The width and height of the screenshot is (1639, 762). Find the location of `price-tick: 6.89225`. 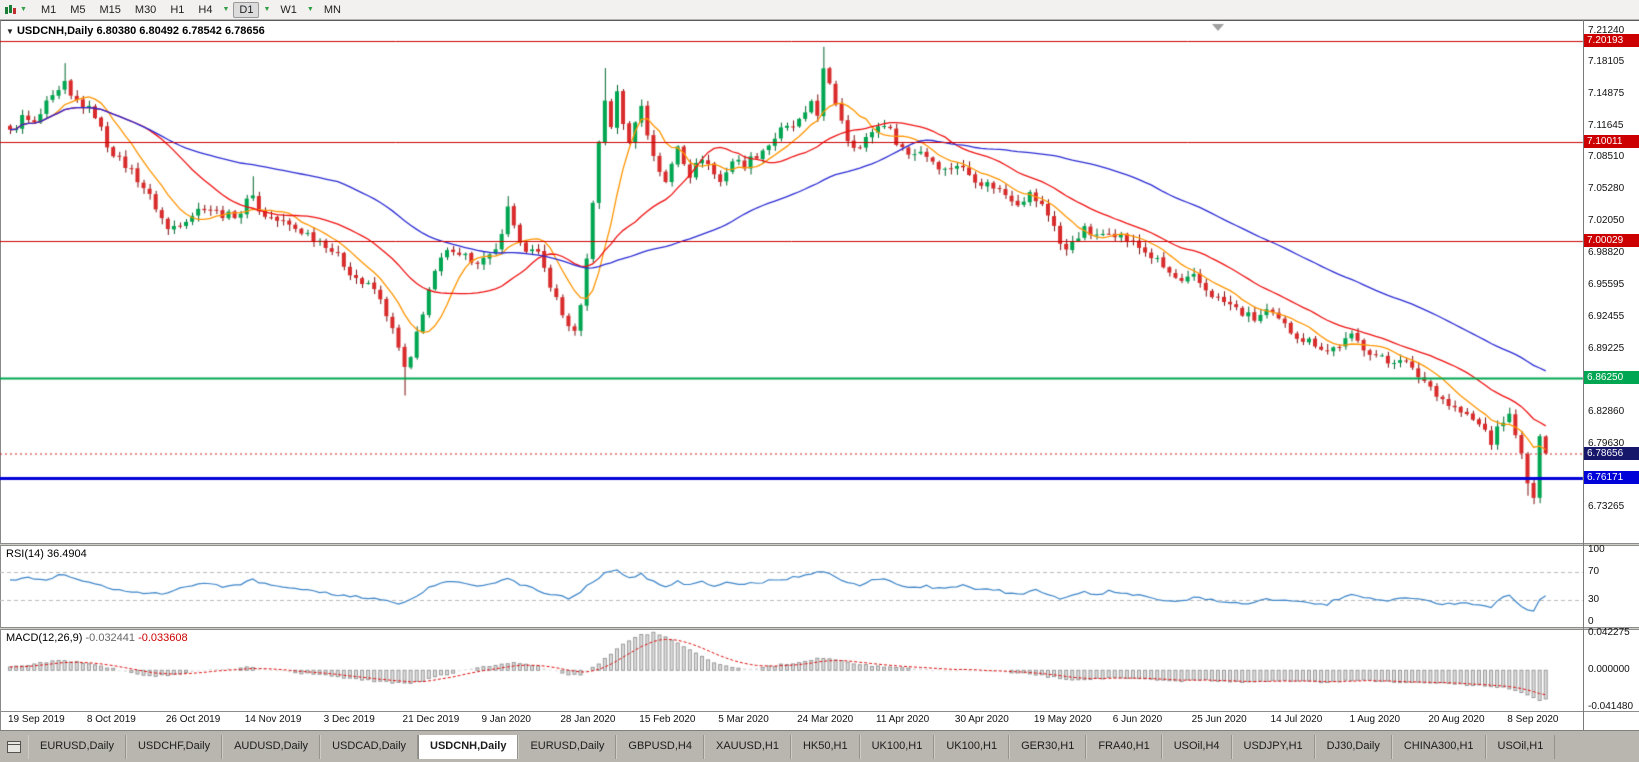

price-tick: 6.89225 is located at coordinates (1606, 348).